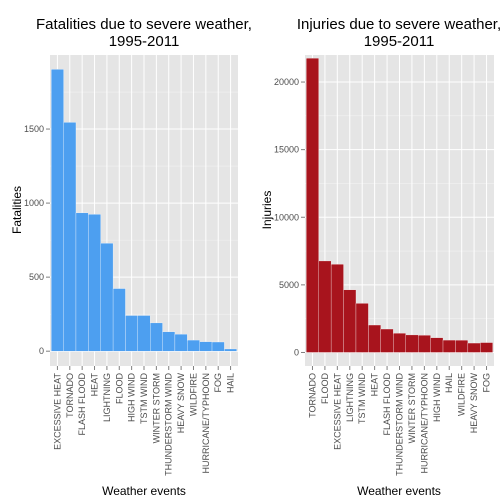  Describe the element at coordinates (169, 424) in the screenshot. I see `fatalities-category-label: THUNDERSTORM WIND` at that location.